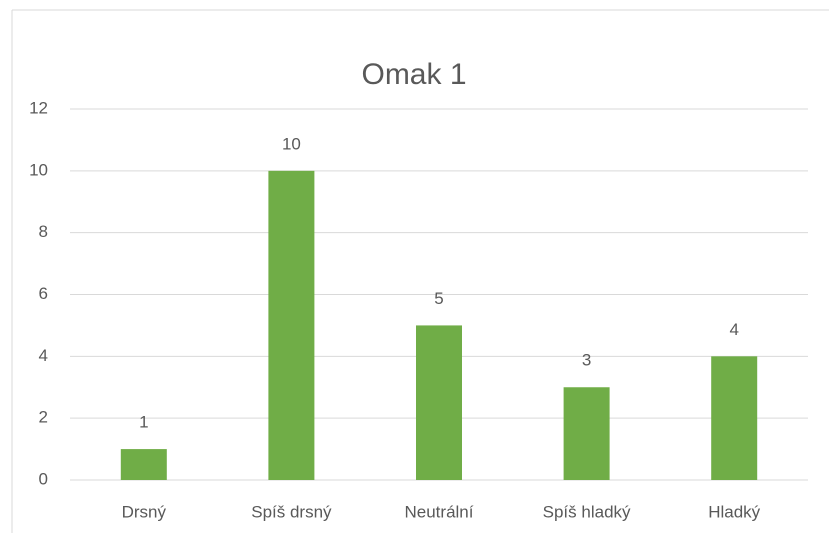 Image resolution: width=829 pixels, height=533 pixels. What do you see at coordinates (144, 511) in the screenshot?
I see `x-tick-label: Drsný` at bounding box center [144, 511].